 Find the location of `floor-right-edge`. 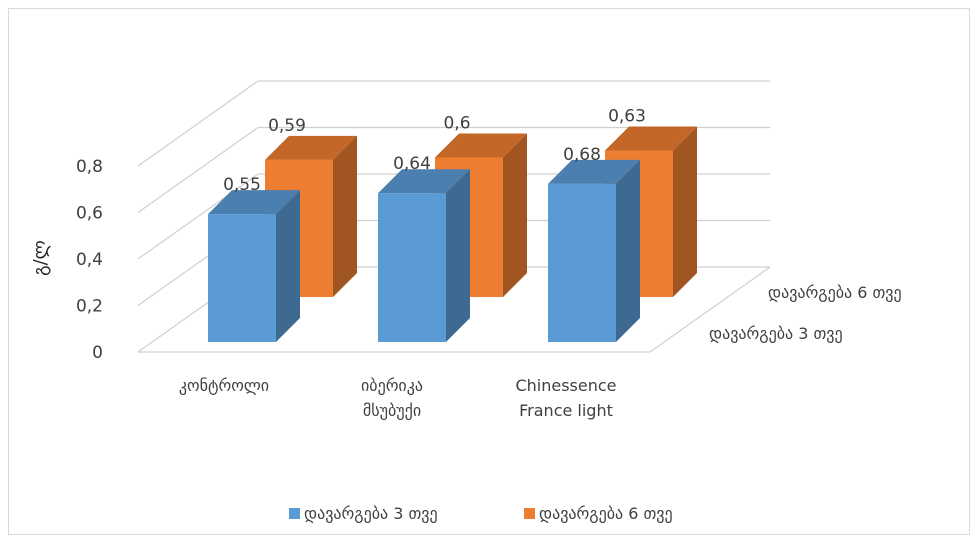

floor-right-edge is located at coordinates (710, 309).